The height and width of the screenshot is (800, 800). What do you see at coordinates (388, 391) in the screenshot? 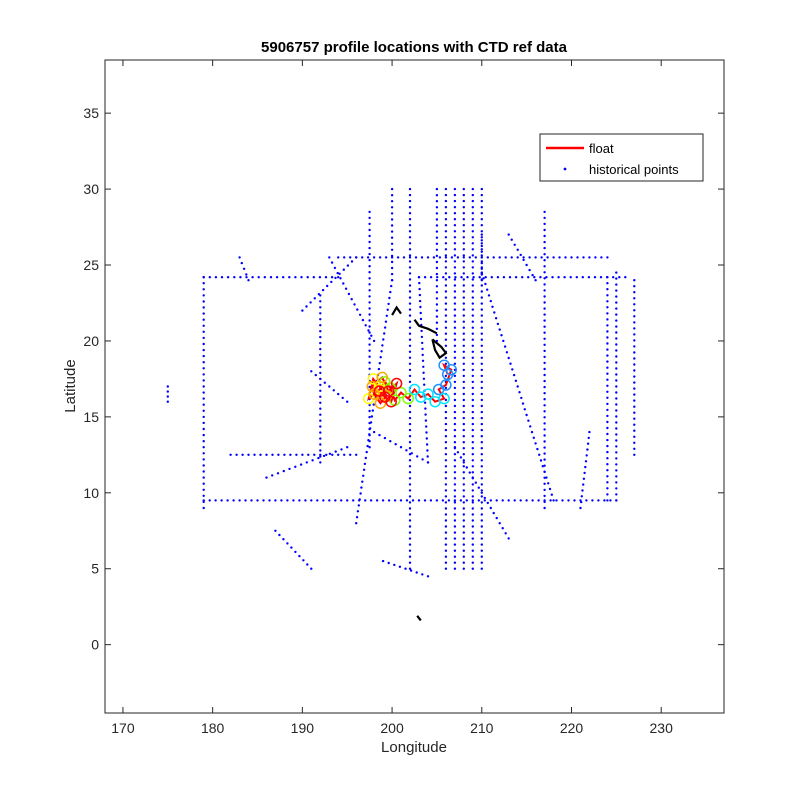
I see `float-profile-marker` at bounding box center [388, 391].